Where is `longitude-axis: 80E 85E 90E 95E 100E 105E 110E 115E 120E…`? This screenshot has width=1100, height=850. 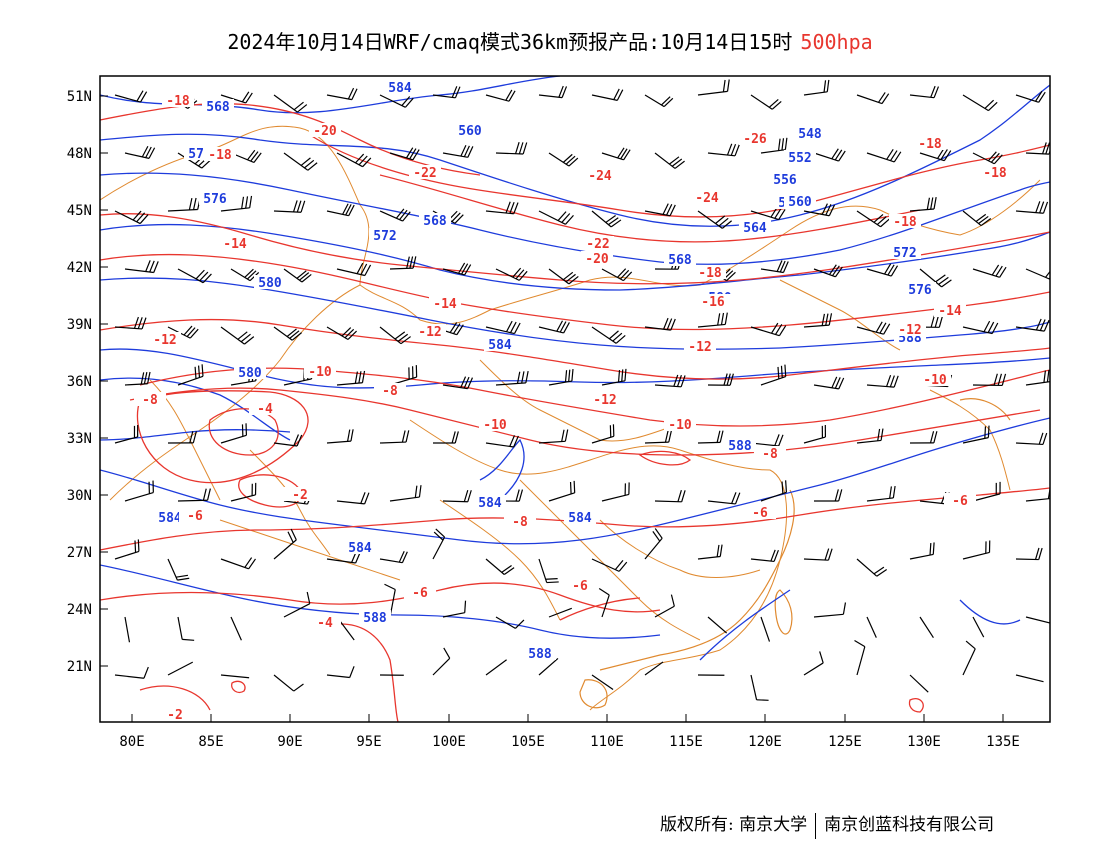 longitude-axis: 80E 85E 90E 95E 100E 105E 110E 115E 120E… is located at coordinates (569, 732).